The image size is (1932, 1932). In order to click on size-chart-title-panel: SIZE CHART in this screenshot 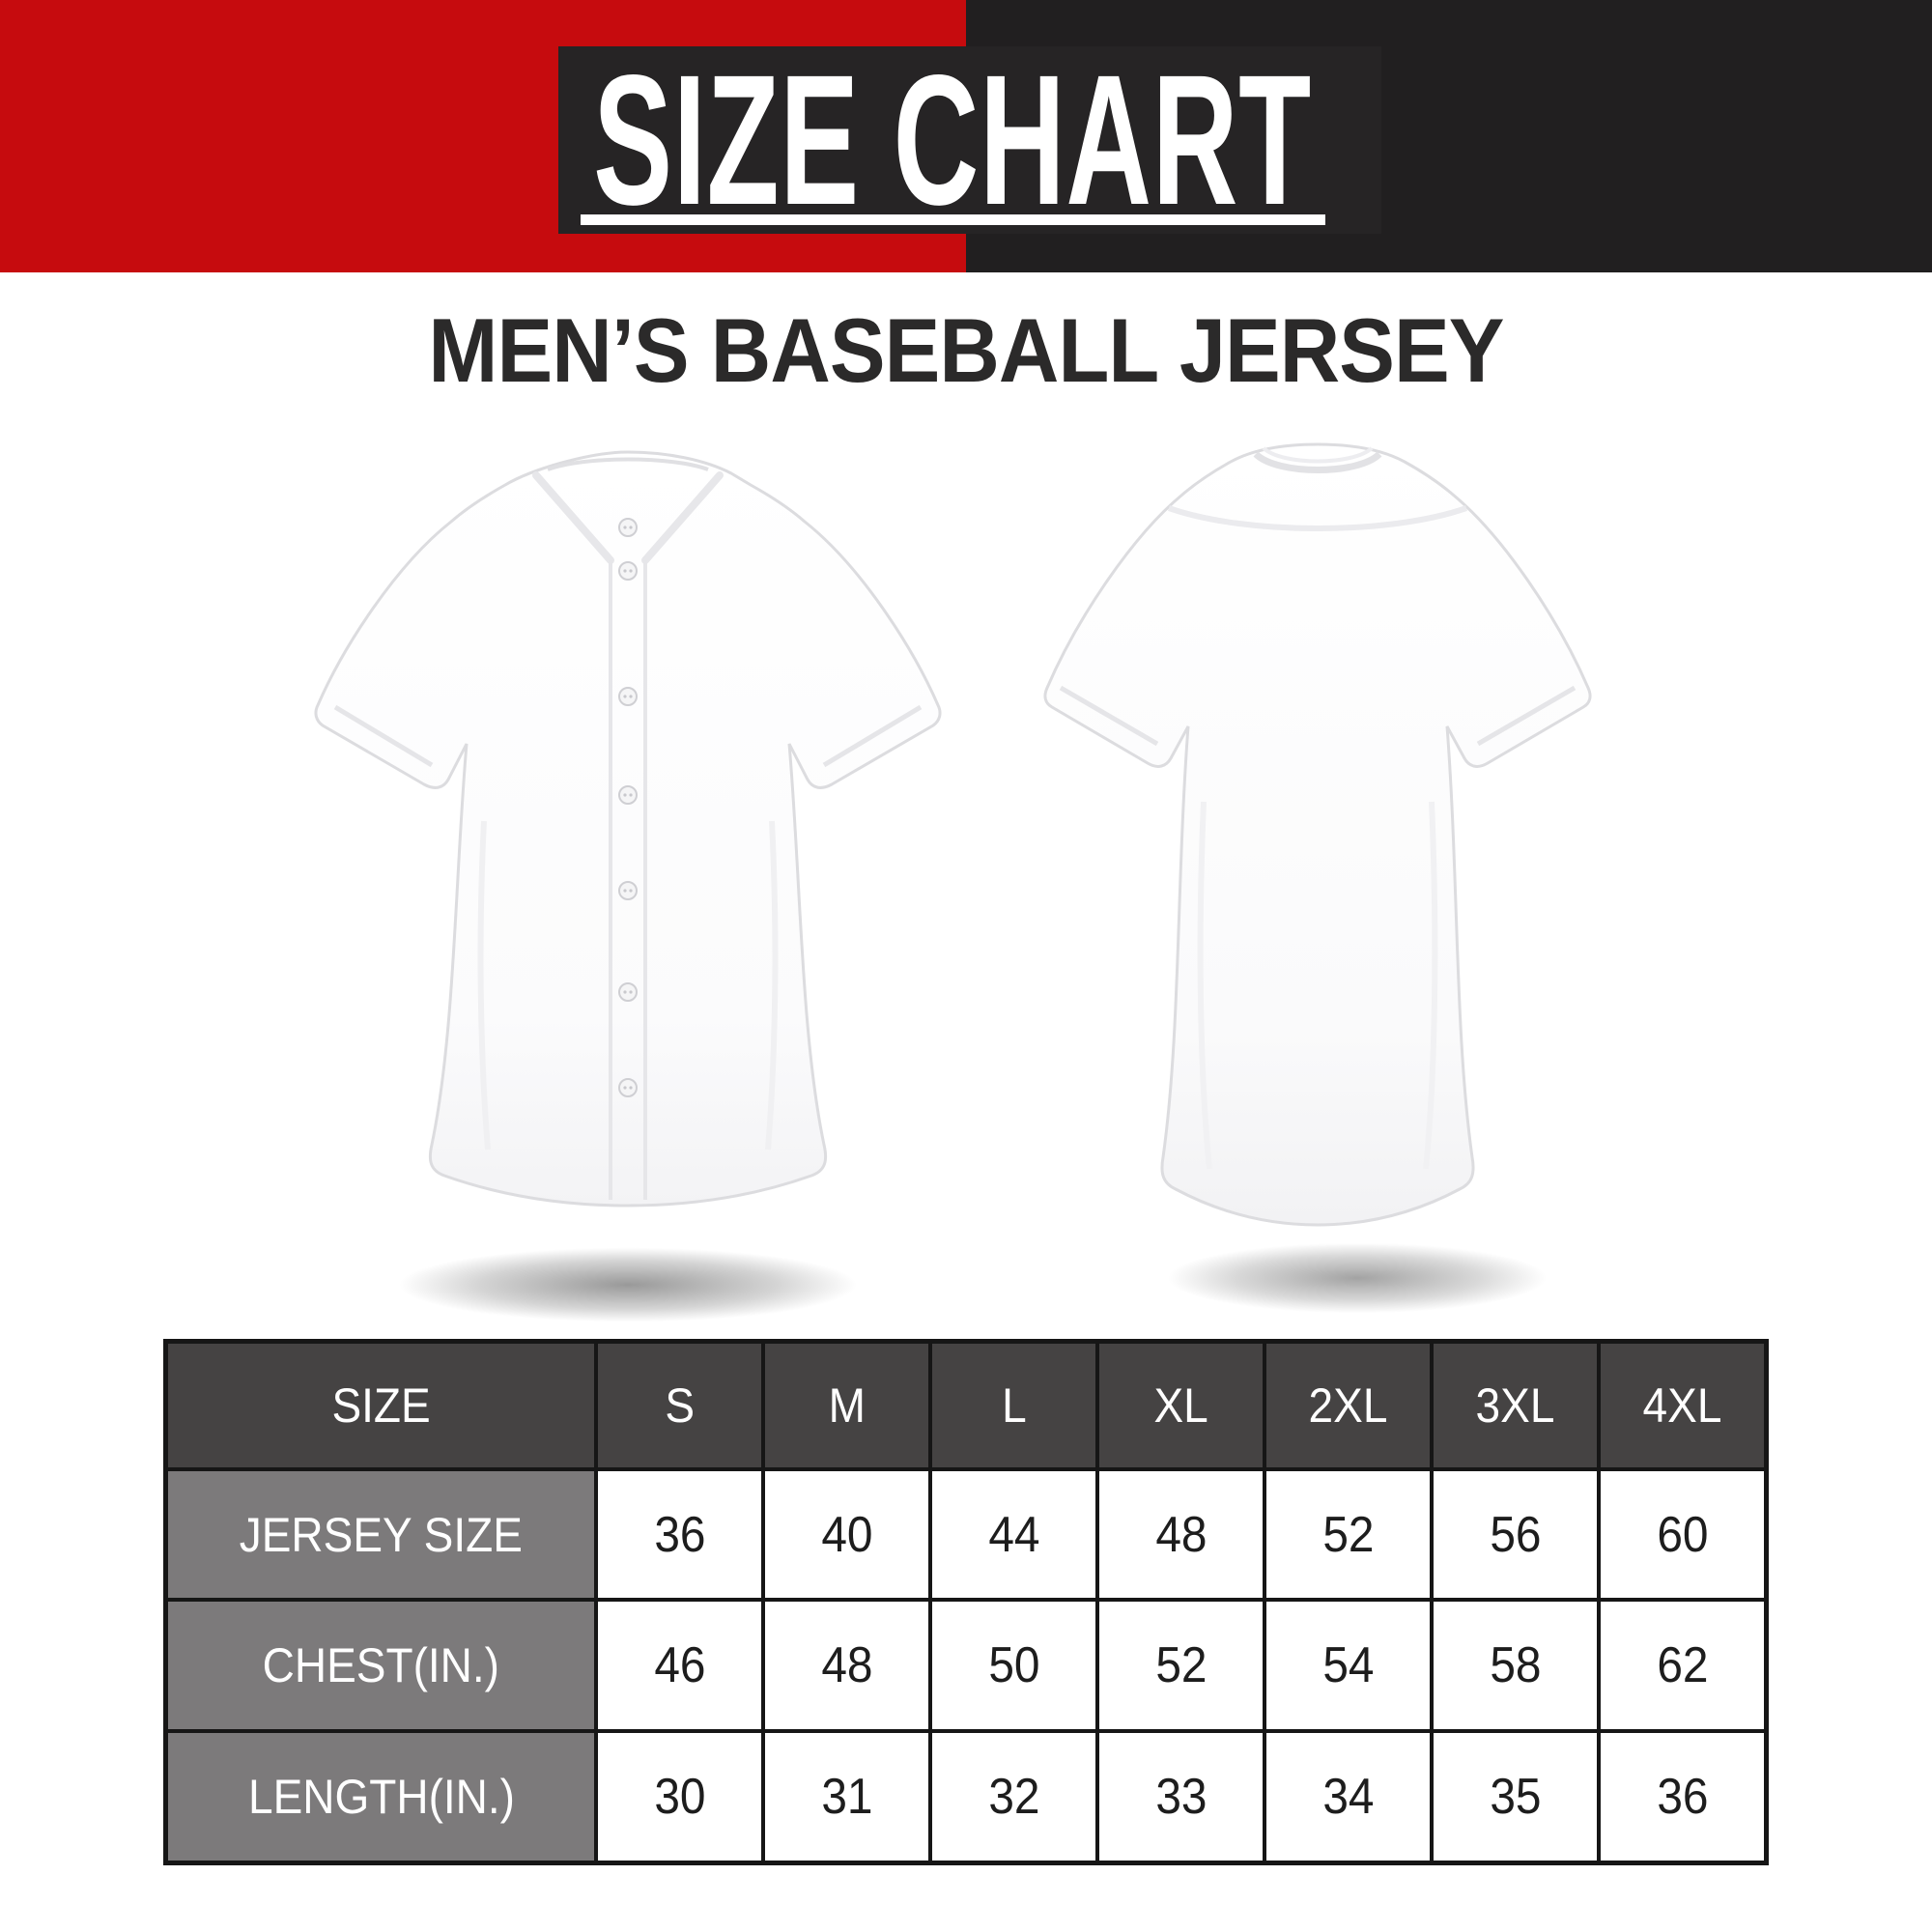, I will do `click(969, 140)`.